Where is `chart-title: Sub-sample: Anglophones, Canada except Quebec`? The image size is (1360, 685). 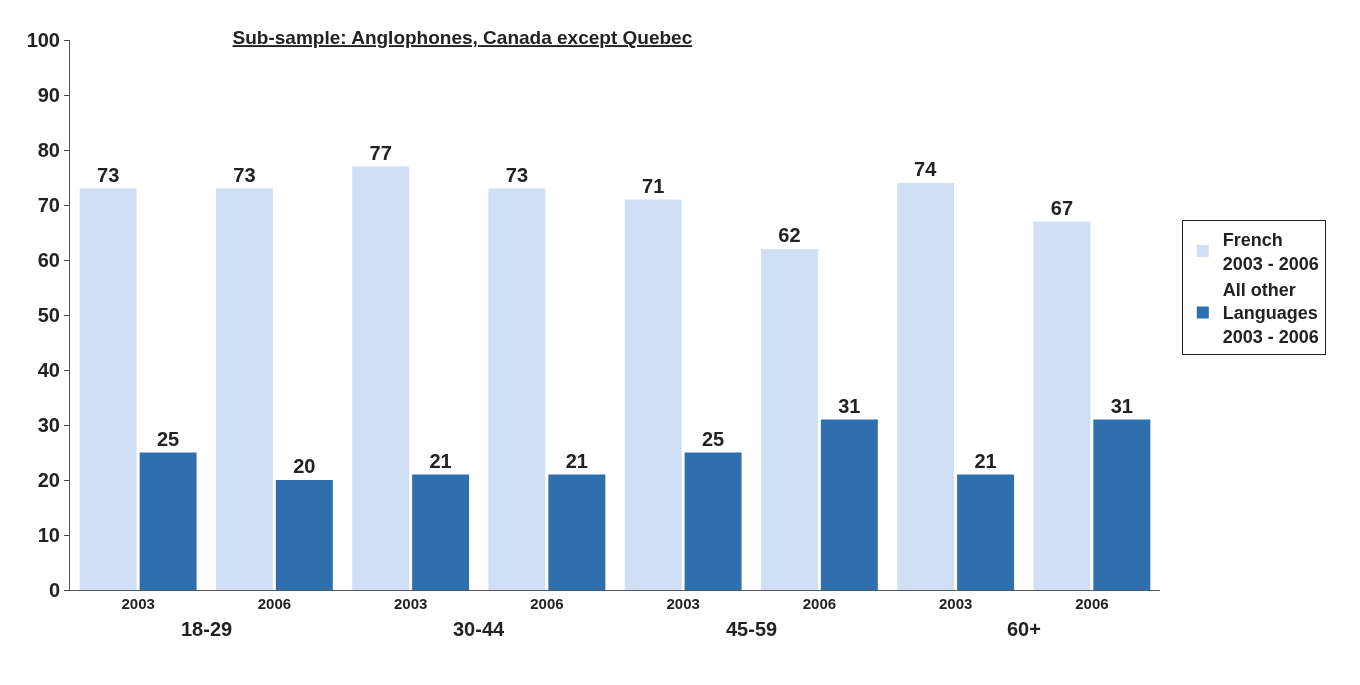 chart-title: Sub-sample: Anglophones, Canada except Quebec is located at coordinates (462, 38).